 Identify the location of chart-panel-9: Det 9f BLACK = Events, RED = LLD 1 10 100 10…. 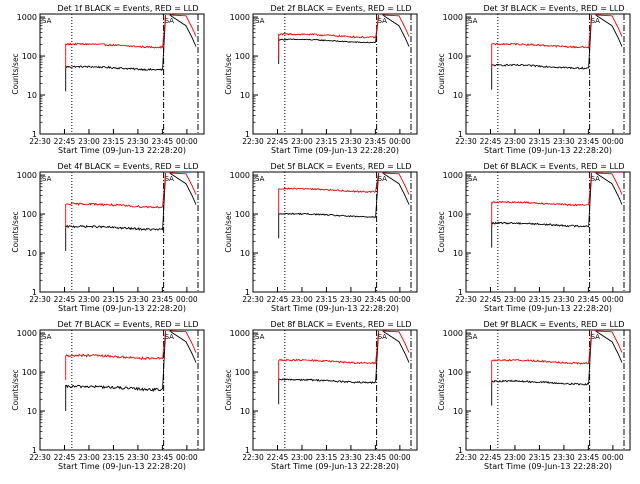
(534, 395).